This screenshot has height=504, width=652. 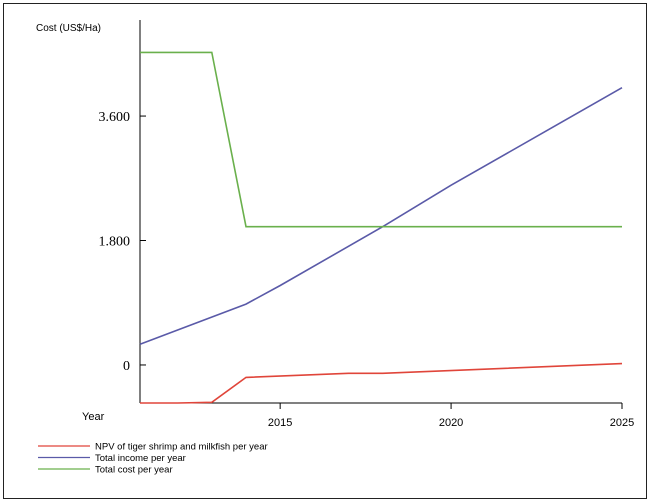 I want to click on y-ticks: 0 1.800 3.600, so click(x=122, y=242).